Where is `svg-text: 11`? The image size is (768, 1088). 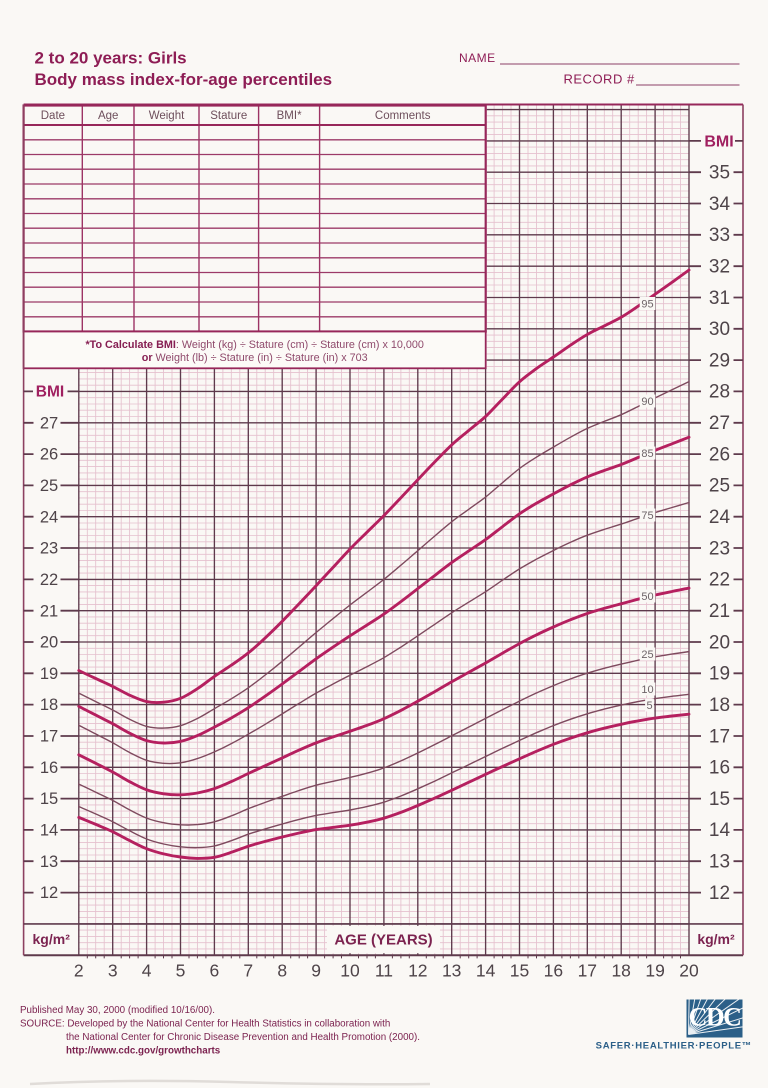 svg-text: 11 is located at coordinates (384, 971).